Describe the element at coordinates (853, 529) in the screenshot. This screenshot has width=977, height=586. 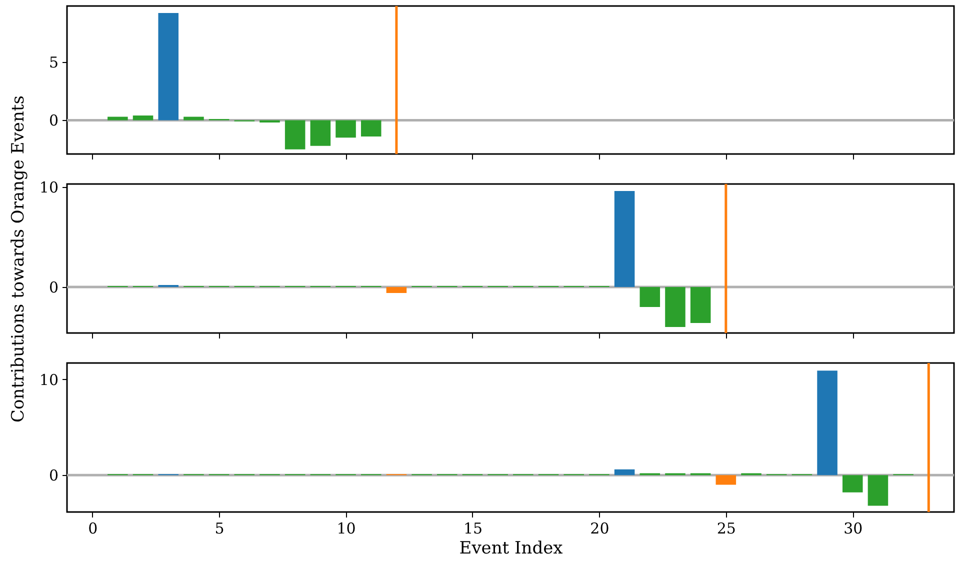
I see `x-tick-label: 30` at that location.